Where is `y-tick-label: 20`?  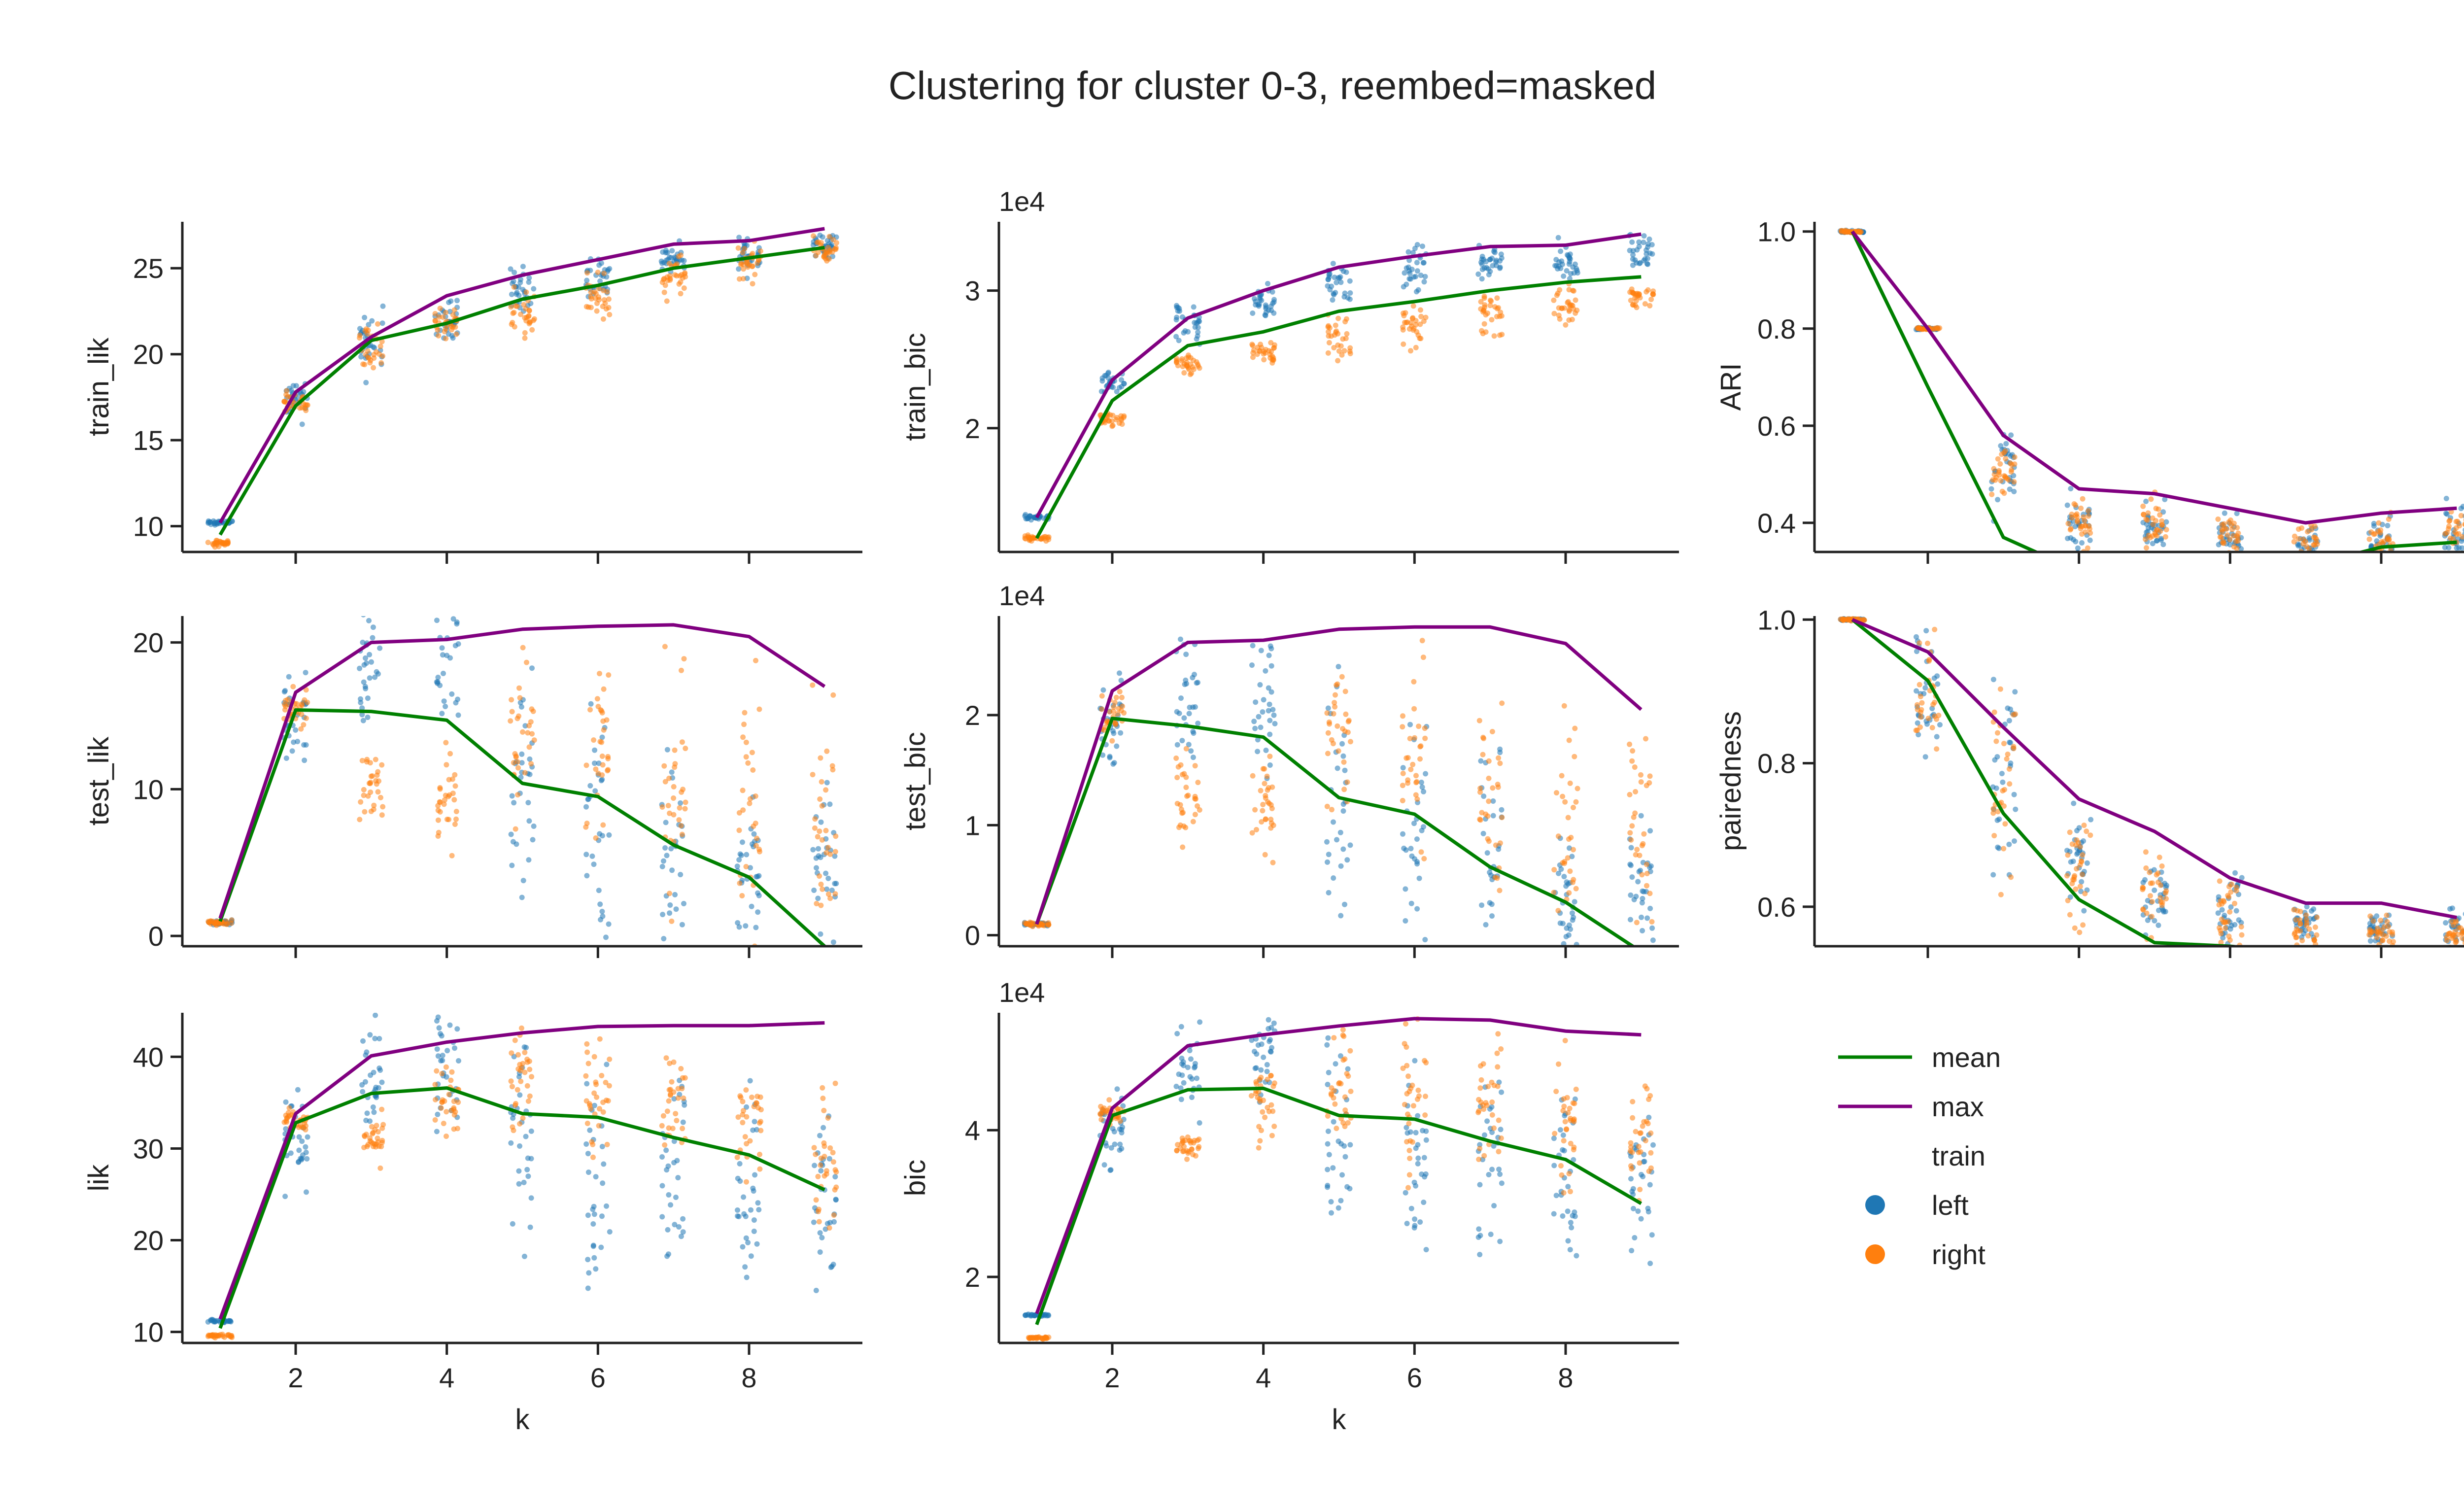 y-tick-label: 20 is located at coordinates (148, 354).